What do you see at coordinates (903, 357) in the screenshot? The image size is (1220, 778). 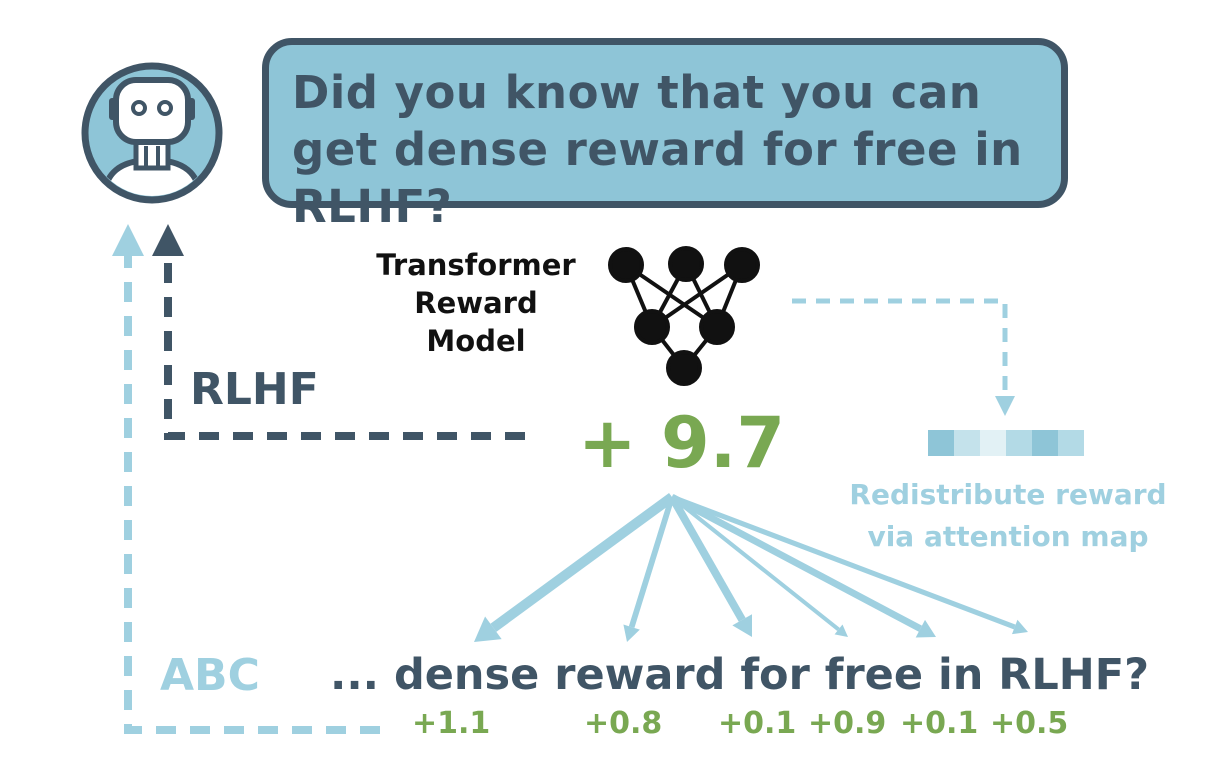 I see `attention-arrow` at bounding box center [903, 357].